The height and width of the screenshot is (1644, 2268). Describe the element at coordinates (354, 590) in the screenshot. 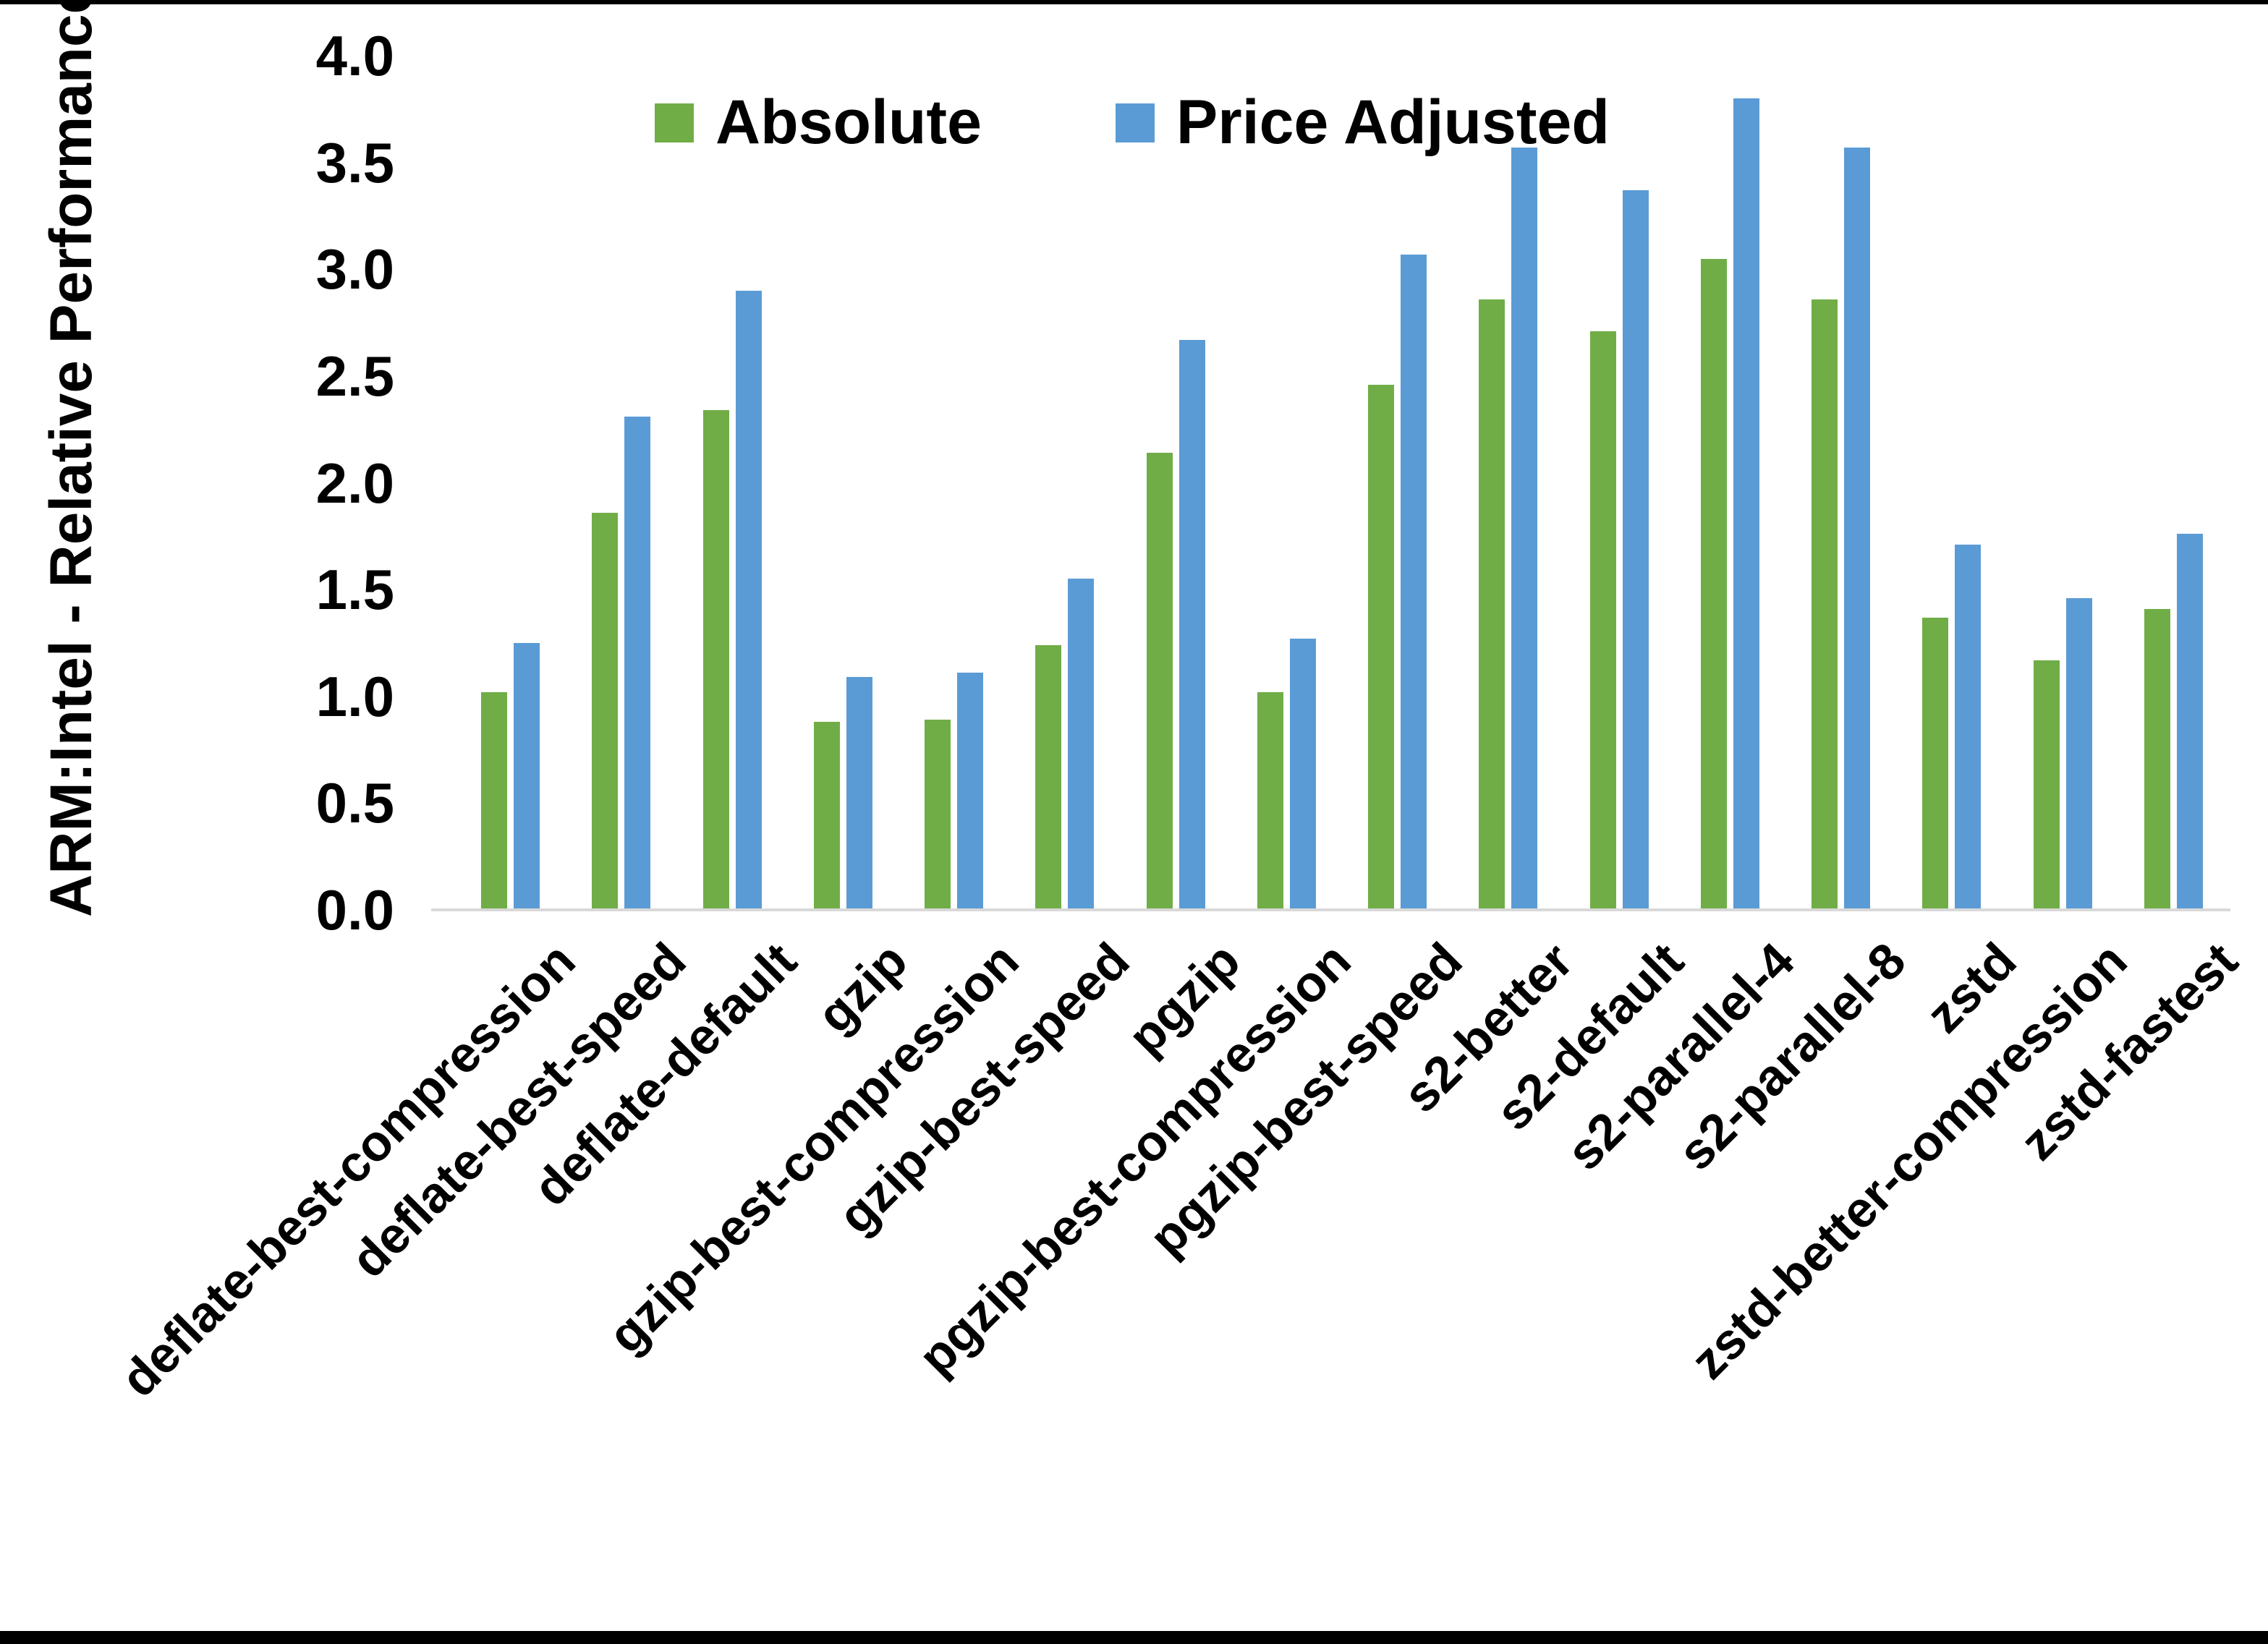

I see `y-tick-label: 1.5` at that location.